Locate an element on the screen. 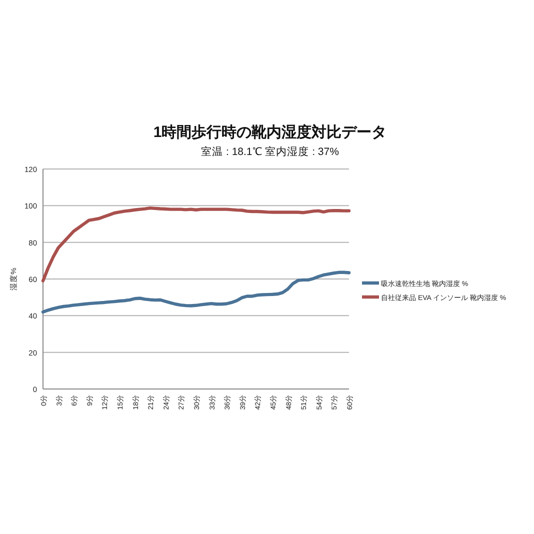 Image resolution: width=534 pixels, height=534 pixels. chart-subtitle: 室温 : 18.1℃ 室内湿度 : 37% is located at coordinates (270, 151).